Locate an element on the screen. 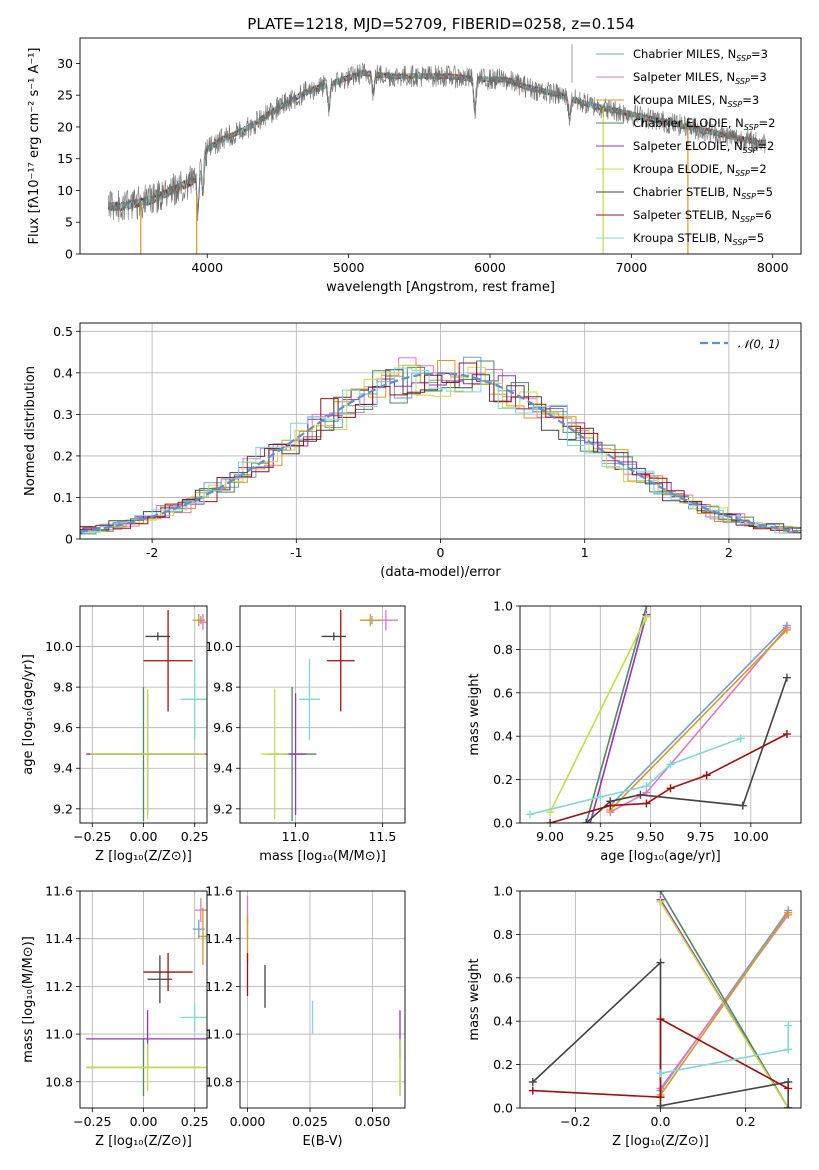 This screenshot has height=1170, width=819. y-tick-label: 0 is located at coordinates (69, 539).